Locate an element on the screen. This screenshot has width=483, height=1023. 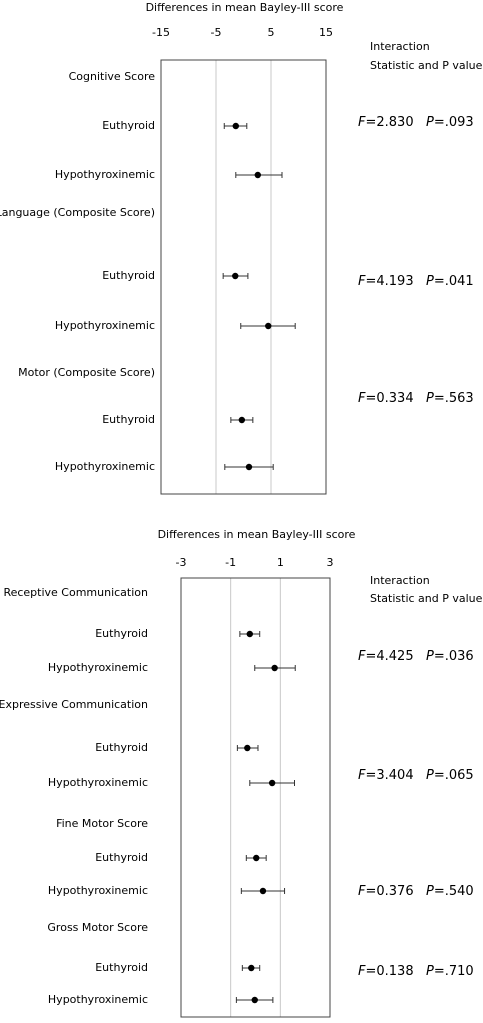
interaction-stat: P=.093 is located at coordinates (450, 122).